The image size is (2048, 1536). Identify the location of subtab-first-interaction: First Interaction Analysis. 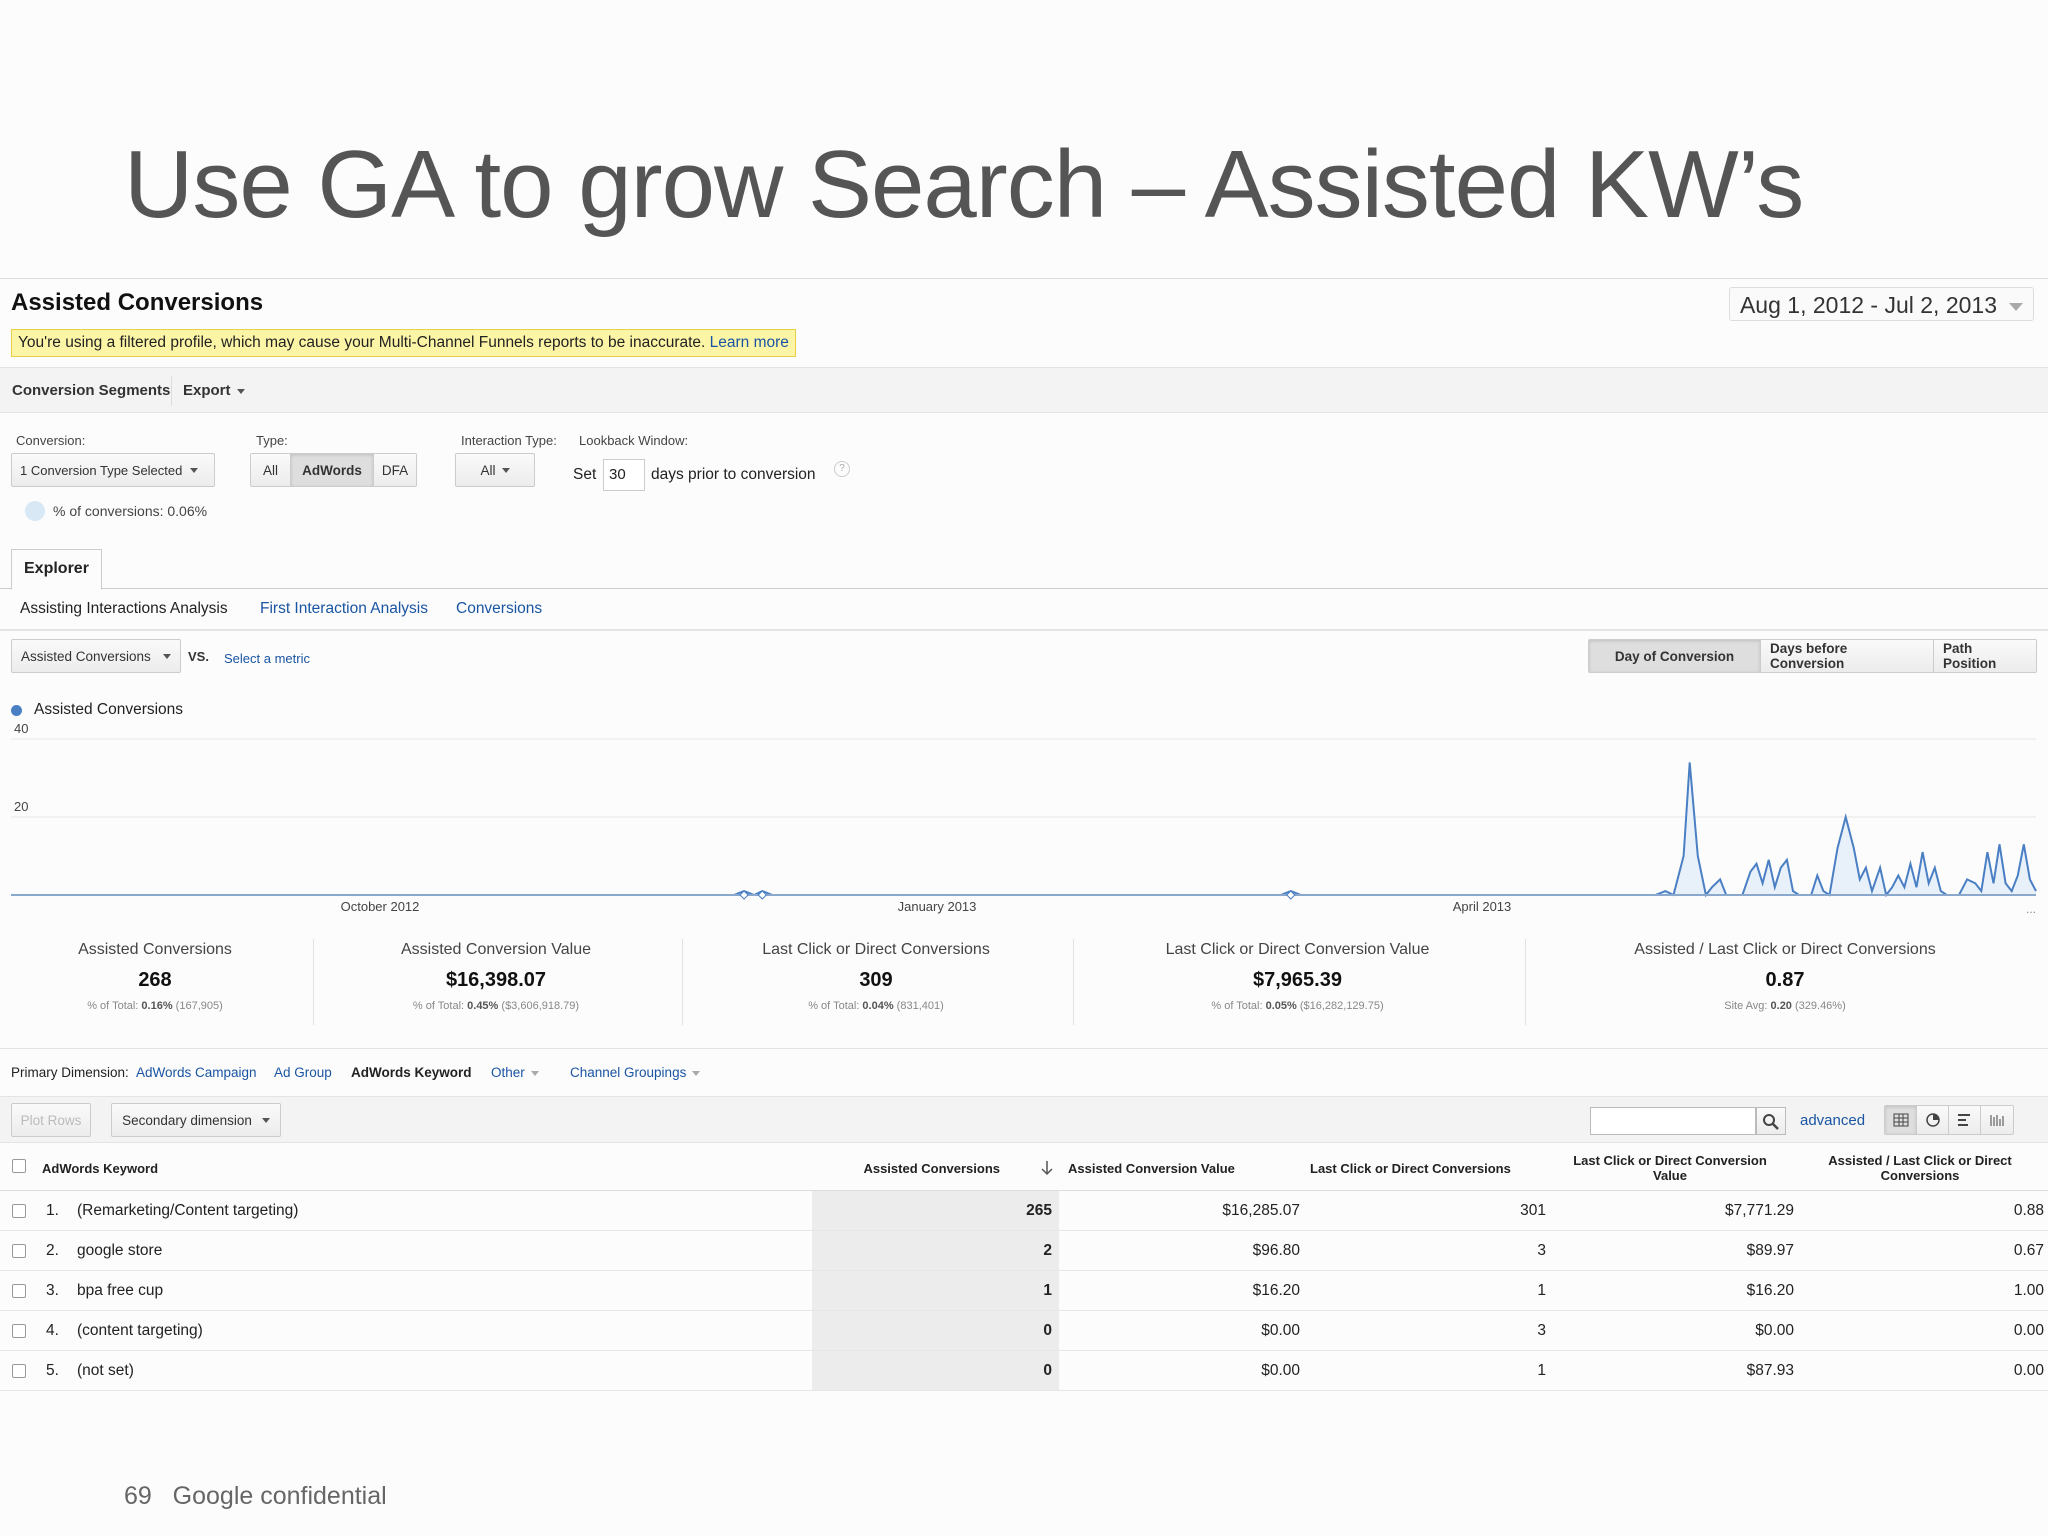
(344, 608).